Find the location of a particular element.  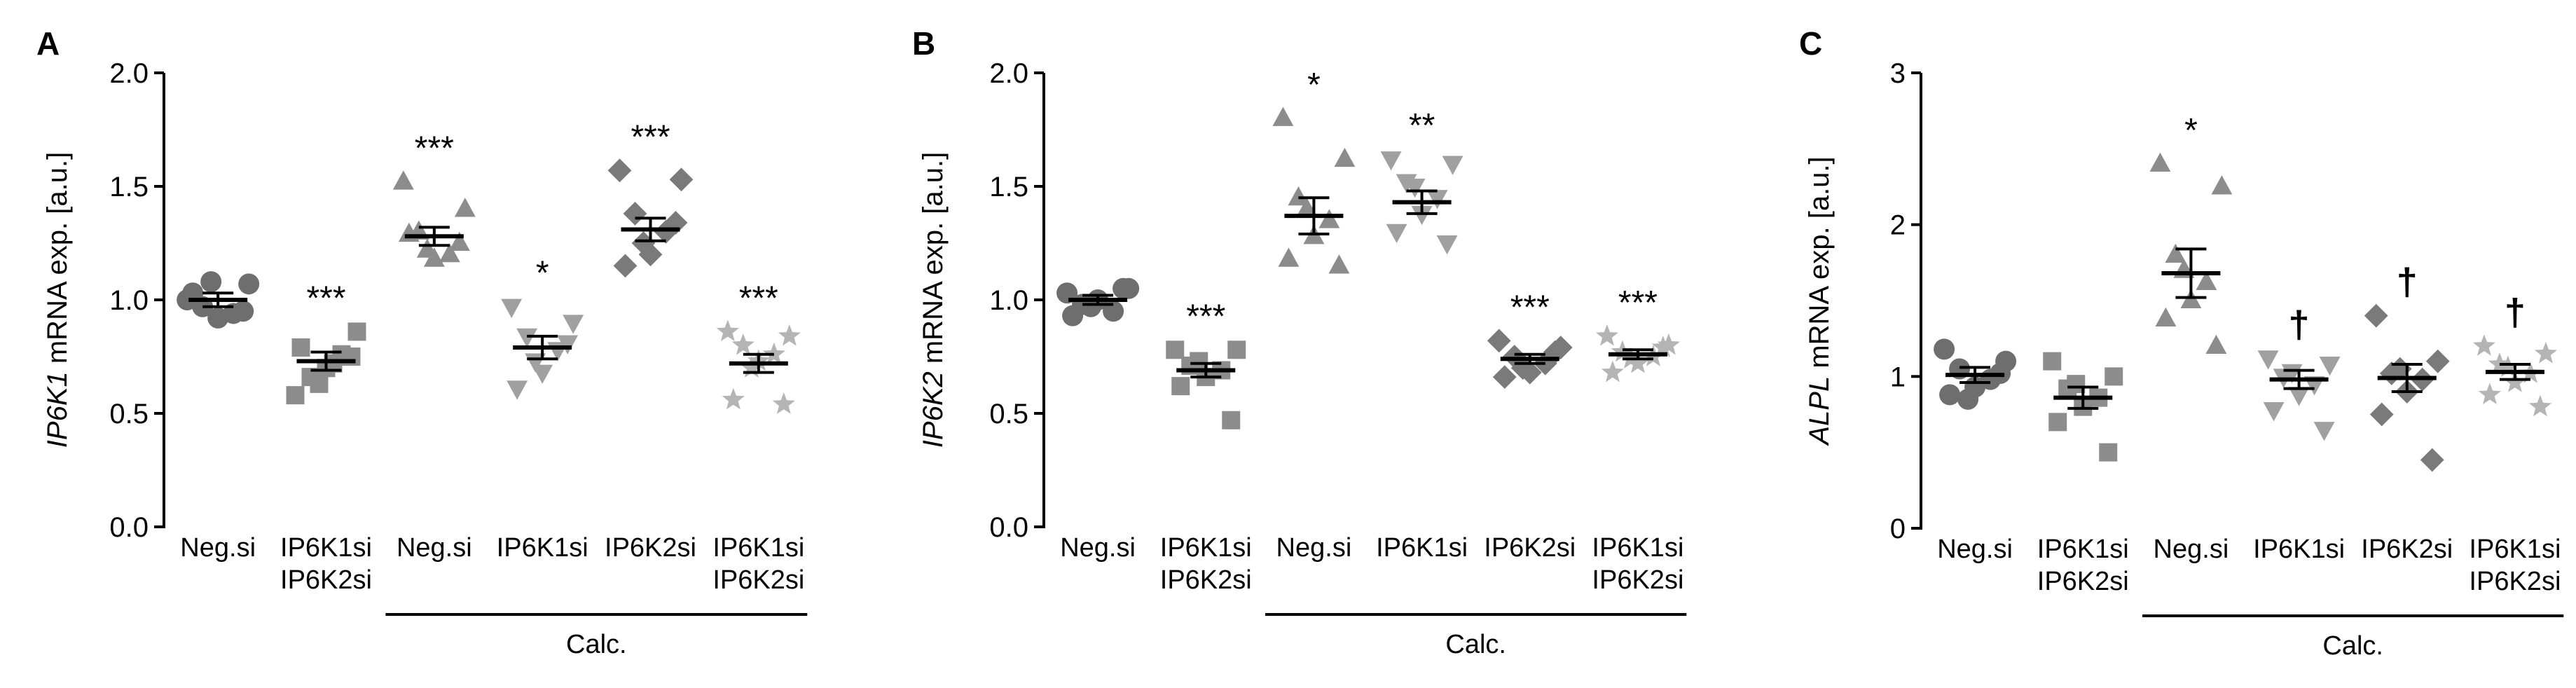

series-4: * is located at coordinates (542, 328).